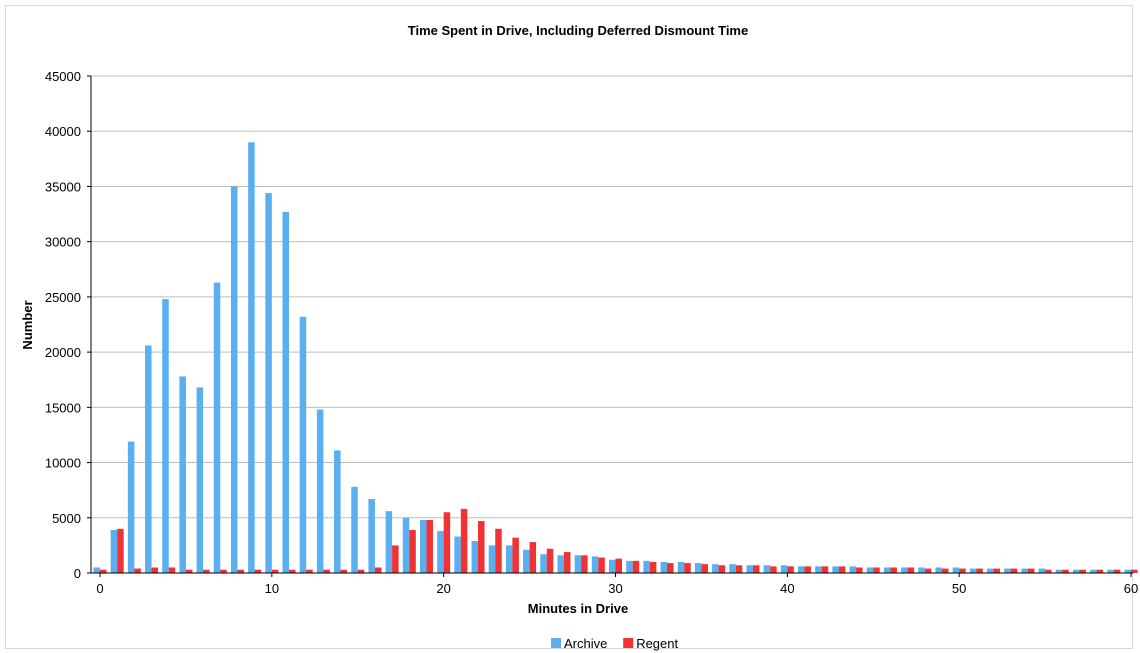 Image resolution: width=1140 pixels, height=653 pixels. I want to click on y-tick-label: 15000, so click(63, 407).